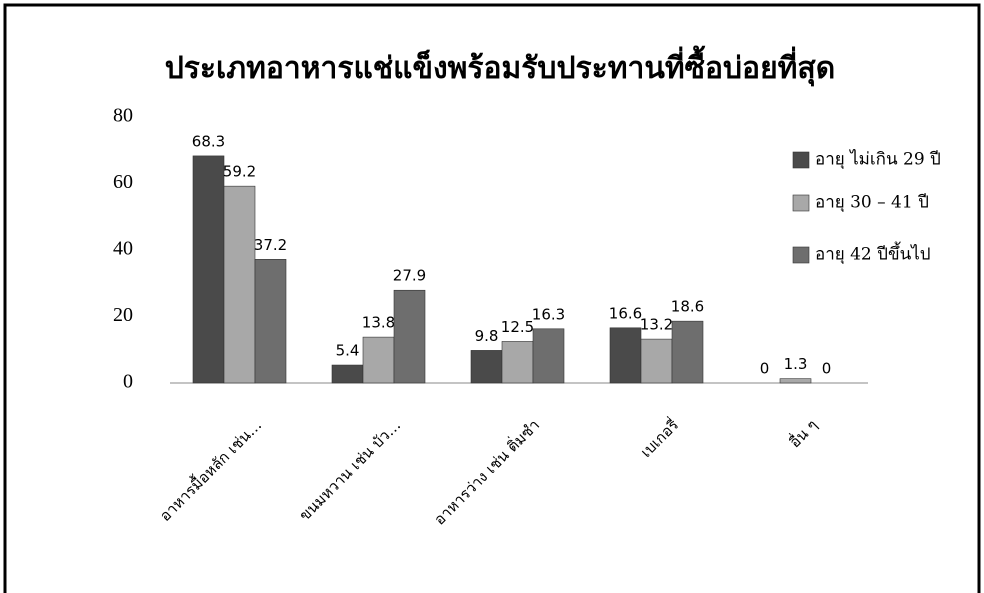 This screenshot has width=984, height=593. I want to click on value-label: 12.5, so click(517, 327).